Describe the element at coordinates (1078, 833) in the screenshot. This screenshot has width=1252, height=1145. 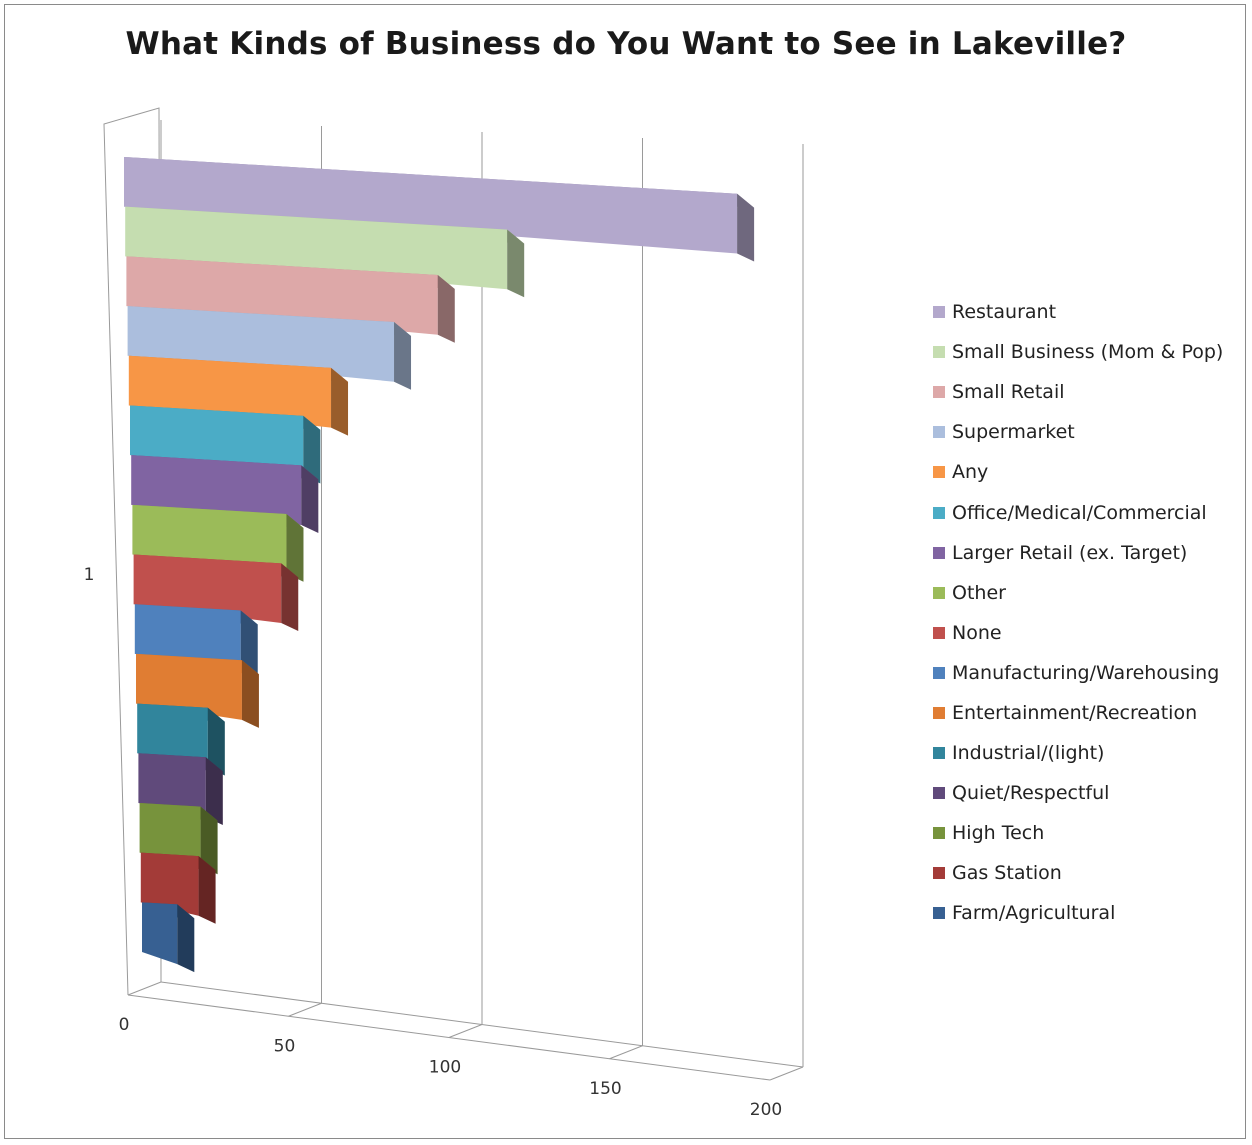
I see `legend-item: High Tech` at that location.